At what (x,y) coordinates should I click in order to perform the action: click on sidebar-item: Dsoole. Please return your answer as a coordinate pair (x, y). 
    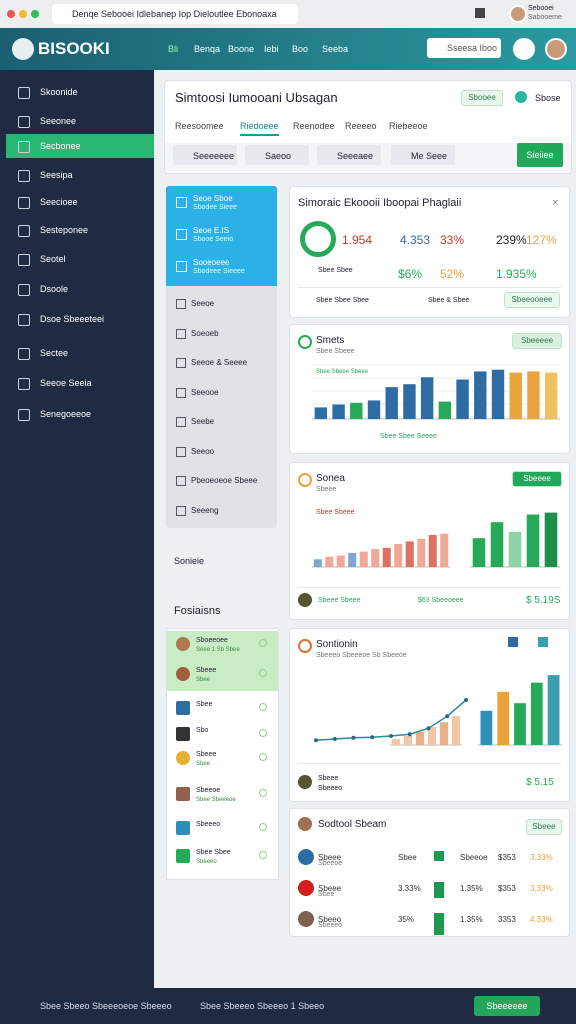
    Looking at the image, I should click on (77, 289).